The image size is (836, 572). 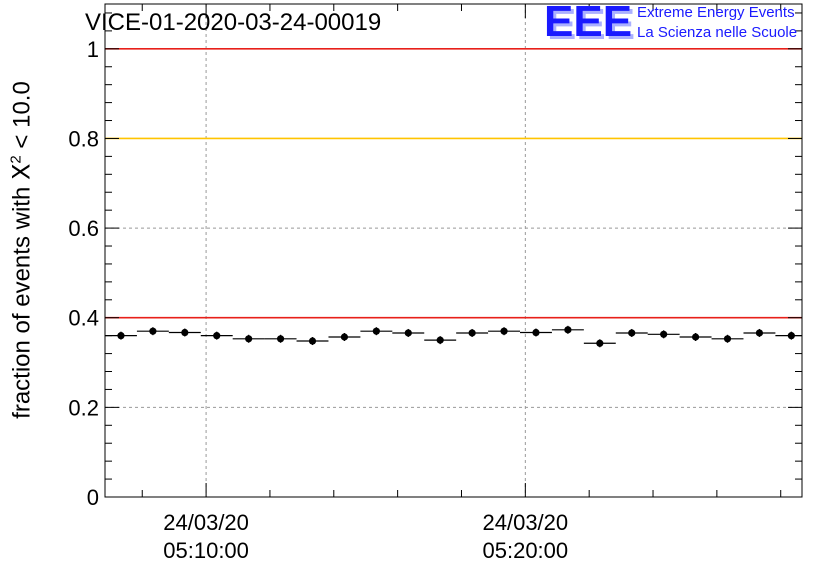 What do you see at coordinates (83, 138) in the screenshot?
I see `y-tick-label: 0.8` at bounding box center [83, 138].